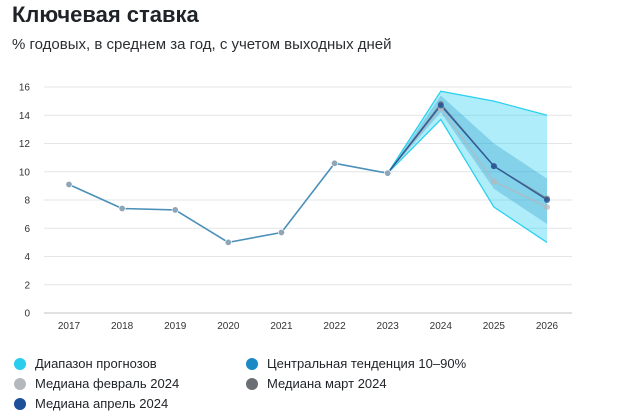 This screenshot has width=620, height=414. What do you see at coordinates (107, 383) in the screenshot?
I see `legend-label: Медиана февраль 2024` at bounding box center [107, 383].